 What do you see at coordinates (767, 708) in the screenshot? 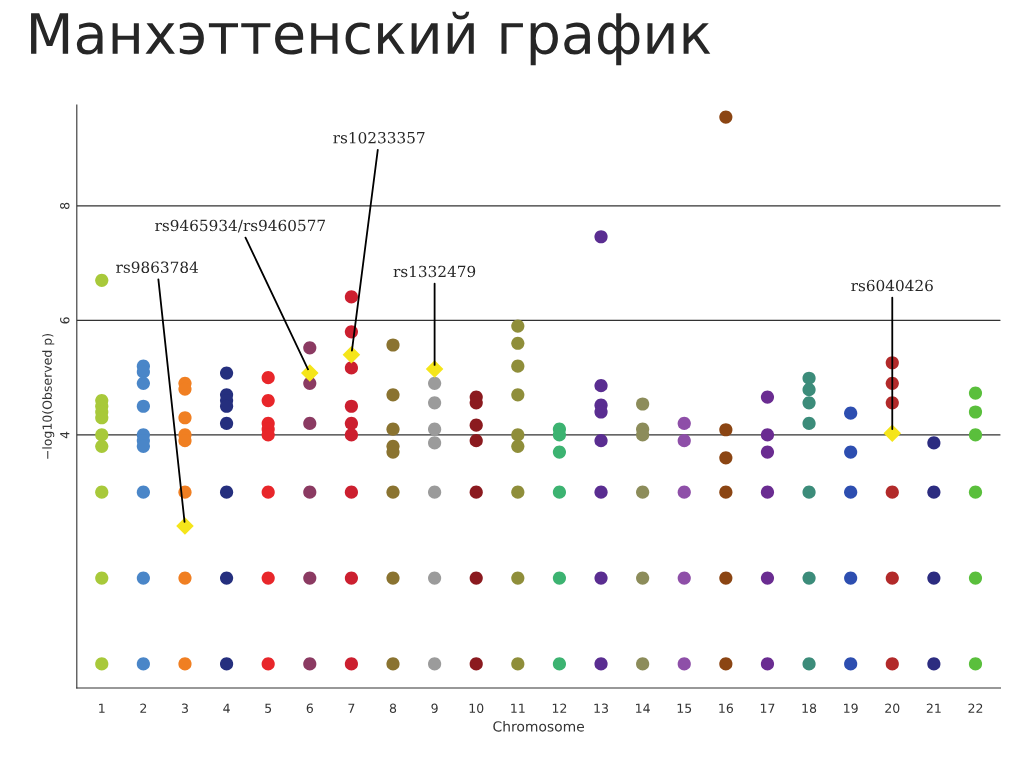
I see `x-tick-label: 17` at bounding box center [767, 708].